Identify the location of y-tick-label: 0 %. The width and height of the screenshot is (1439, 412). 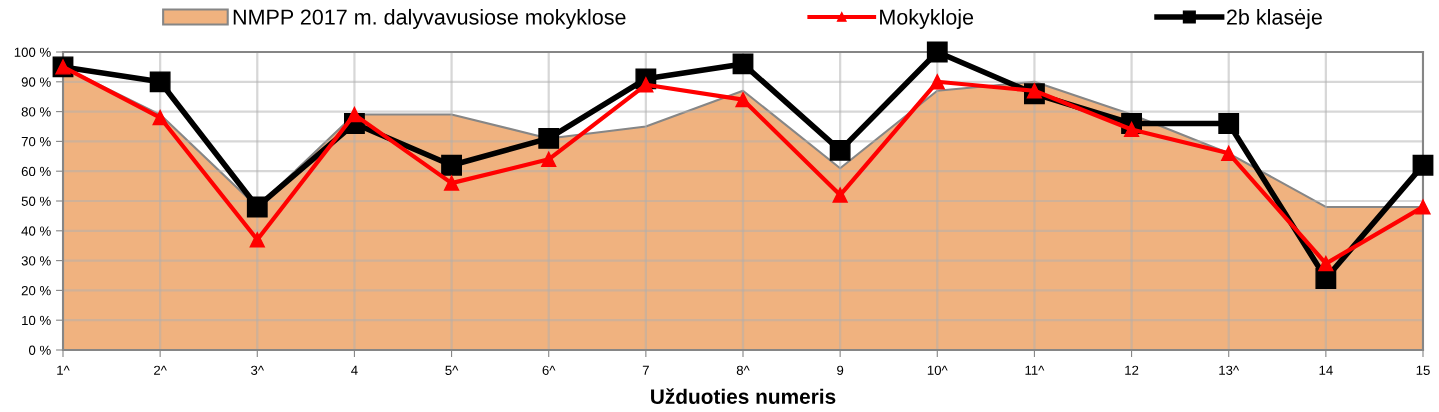
(39, 350).